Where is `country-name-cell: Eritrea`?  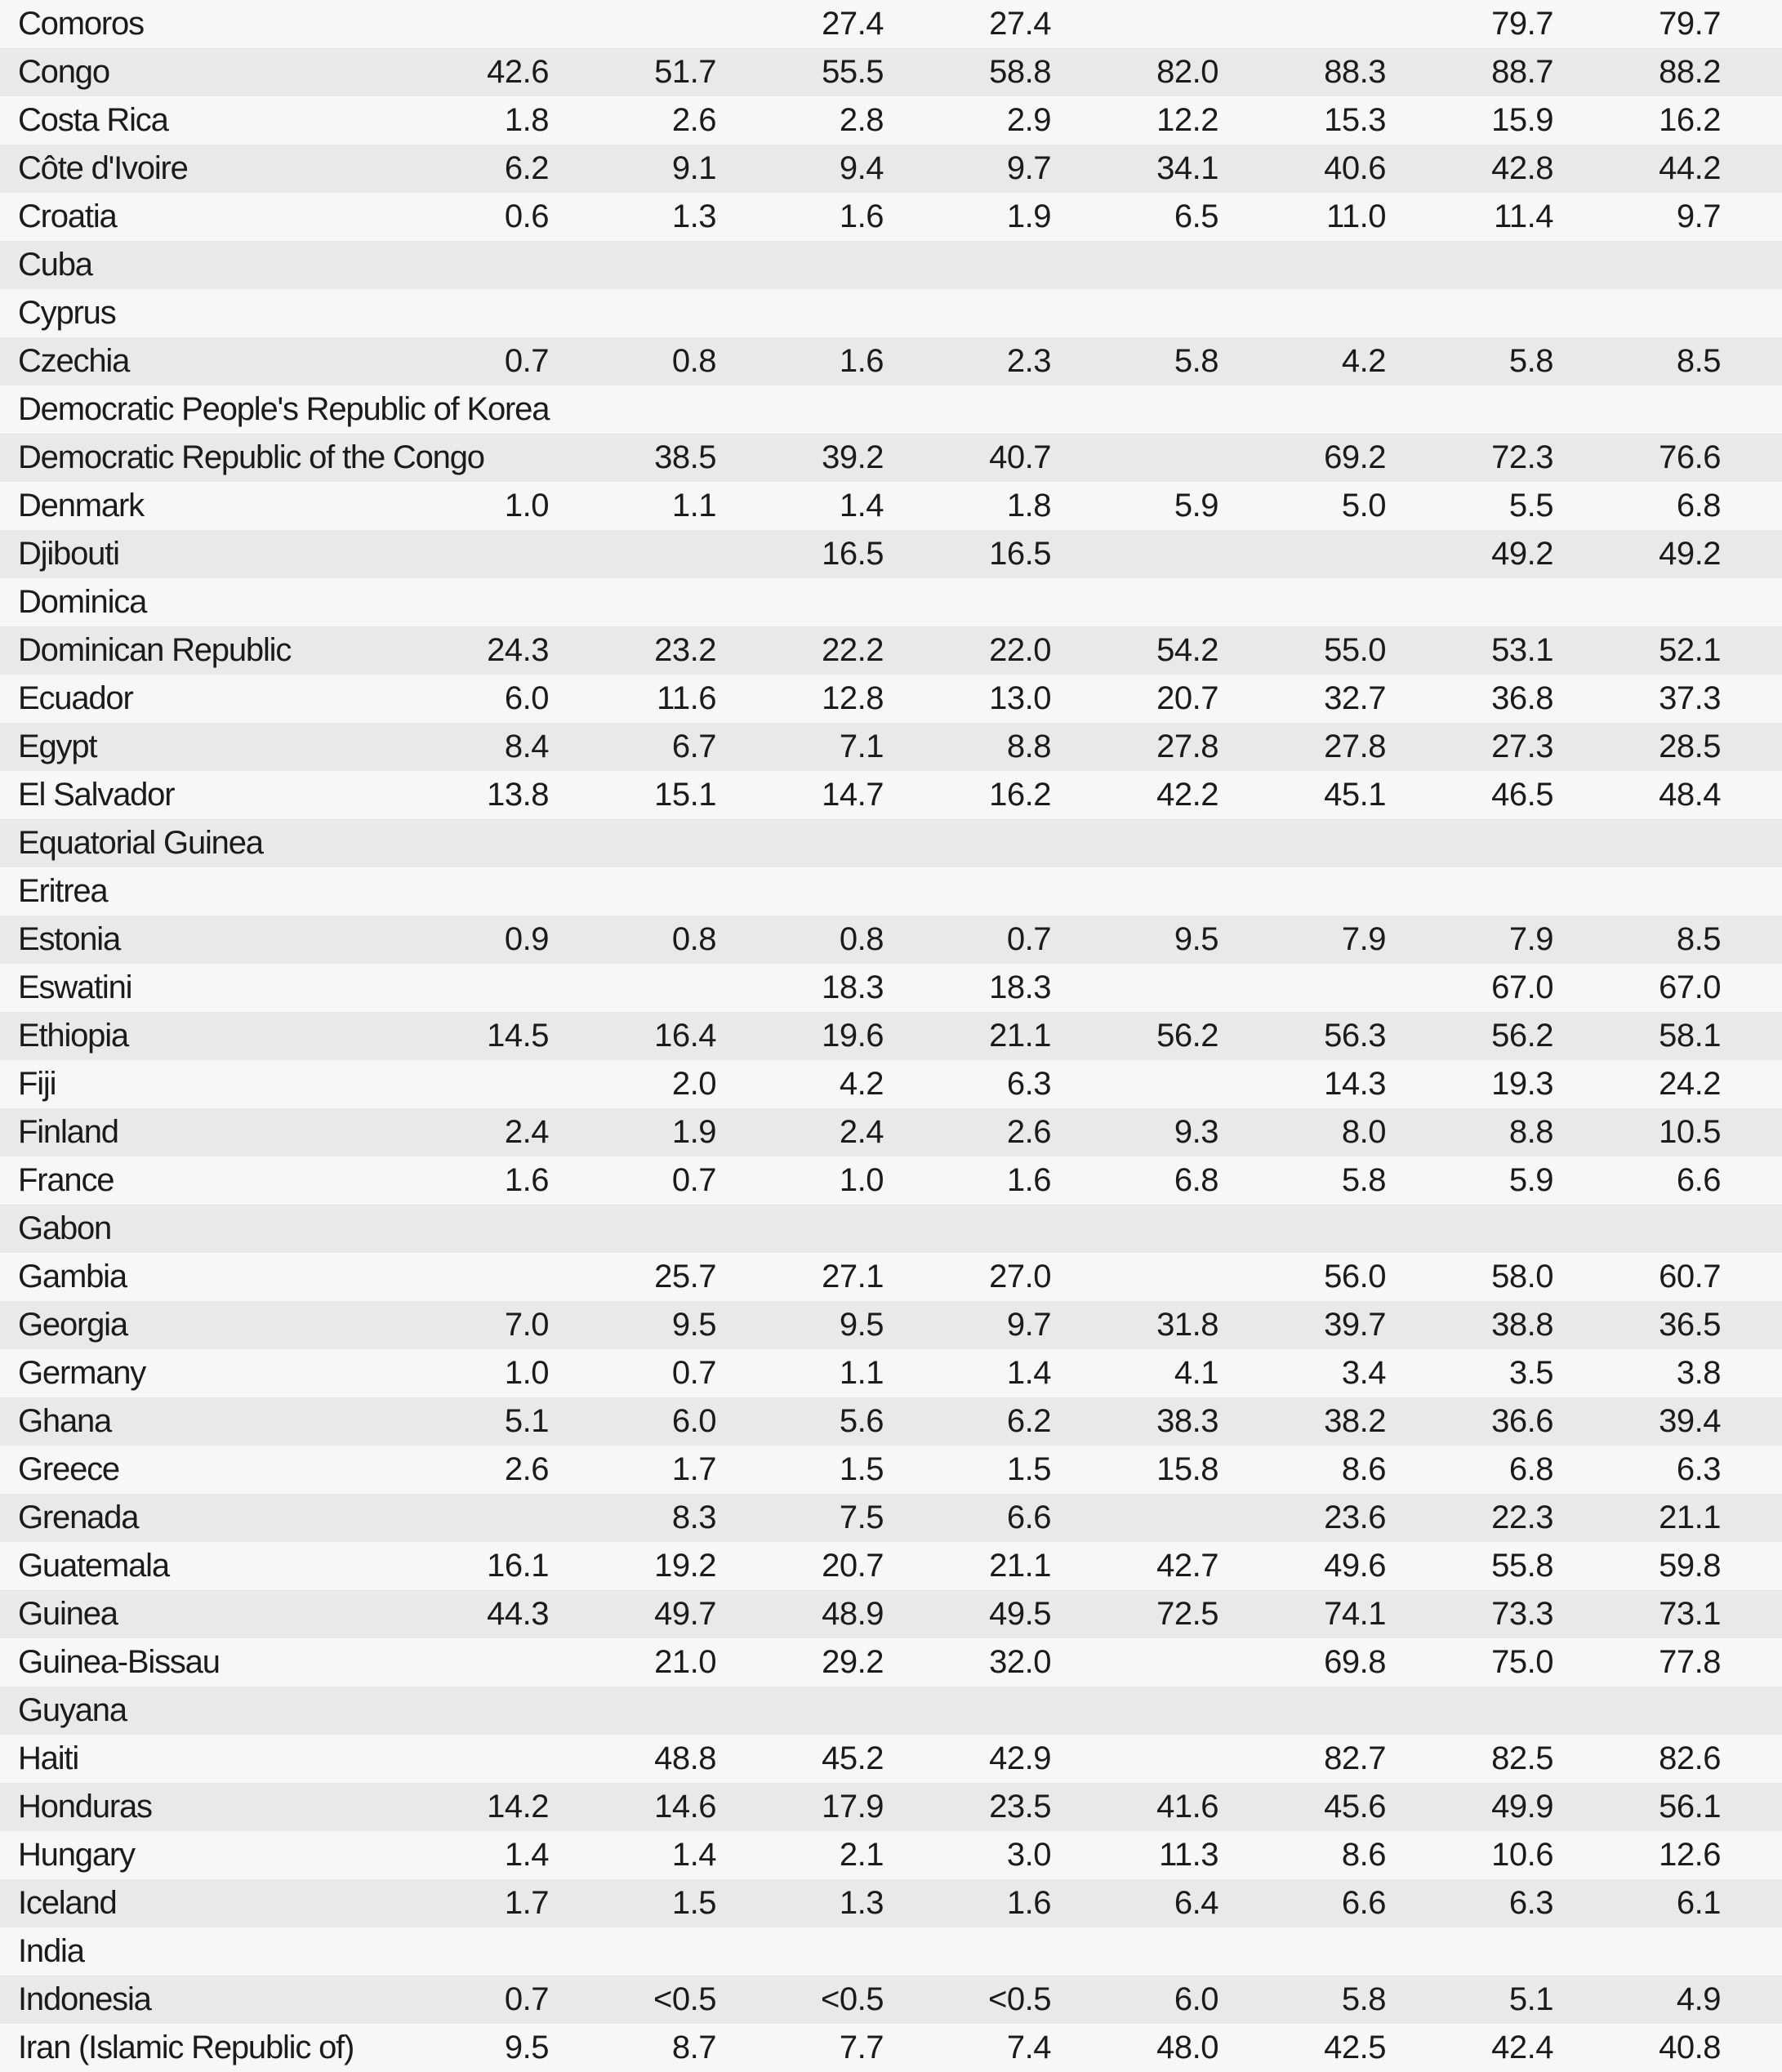
country-name-cell: Eritrea is located at coordinates (64, 891).